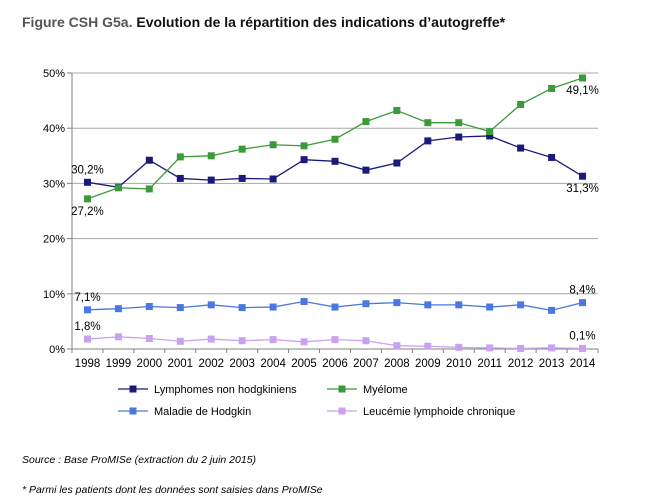 This screenshot has height=500, width=645. I want to click on x-tick-label: 2008, so click(397, 364).